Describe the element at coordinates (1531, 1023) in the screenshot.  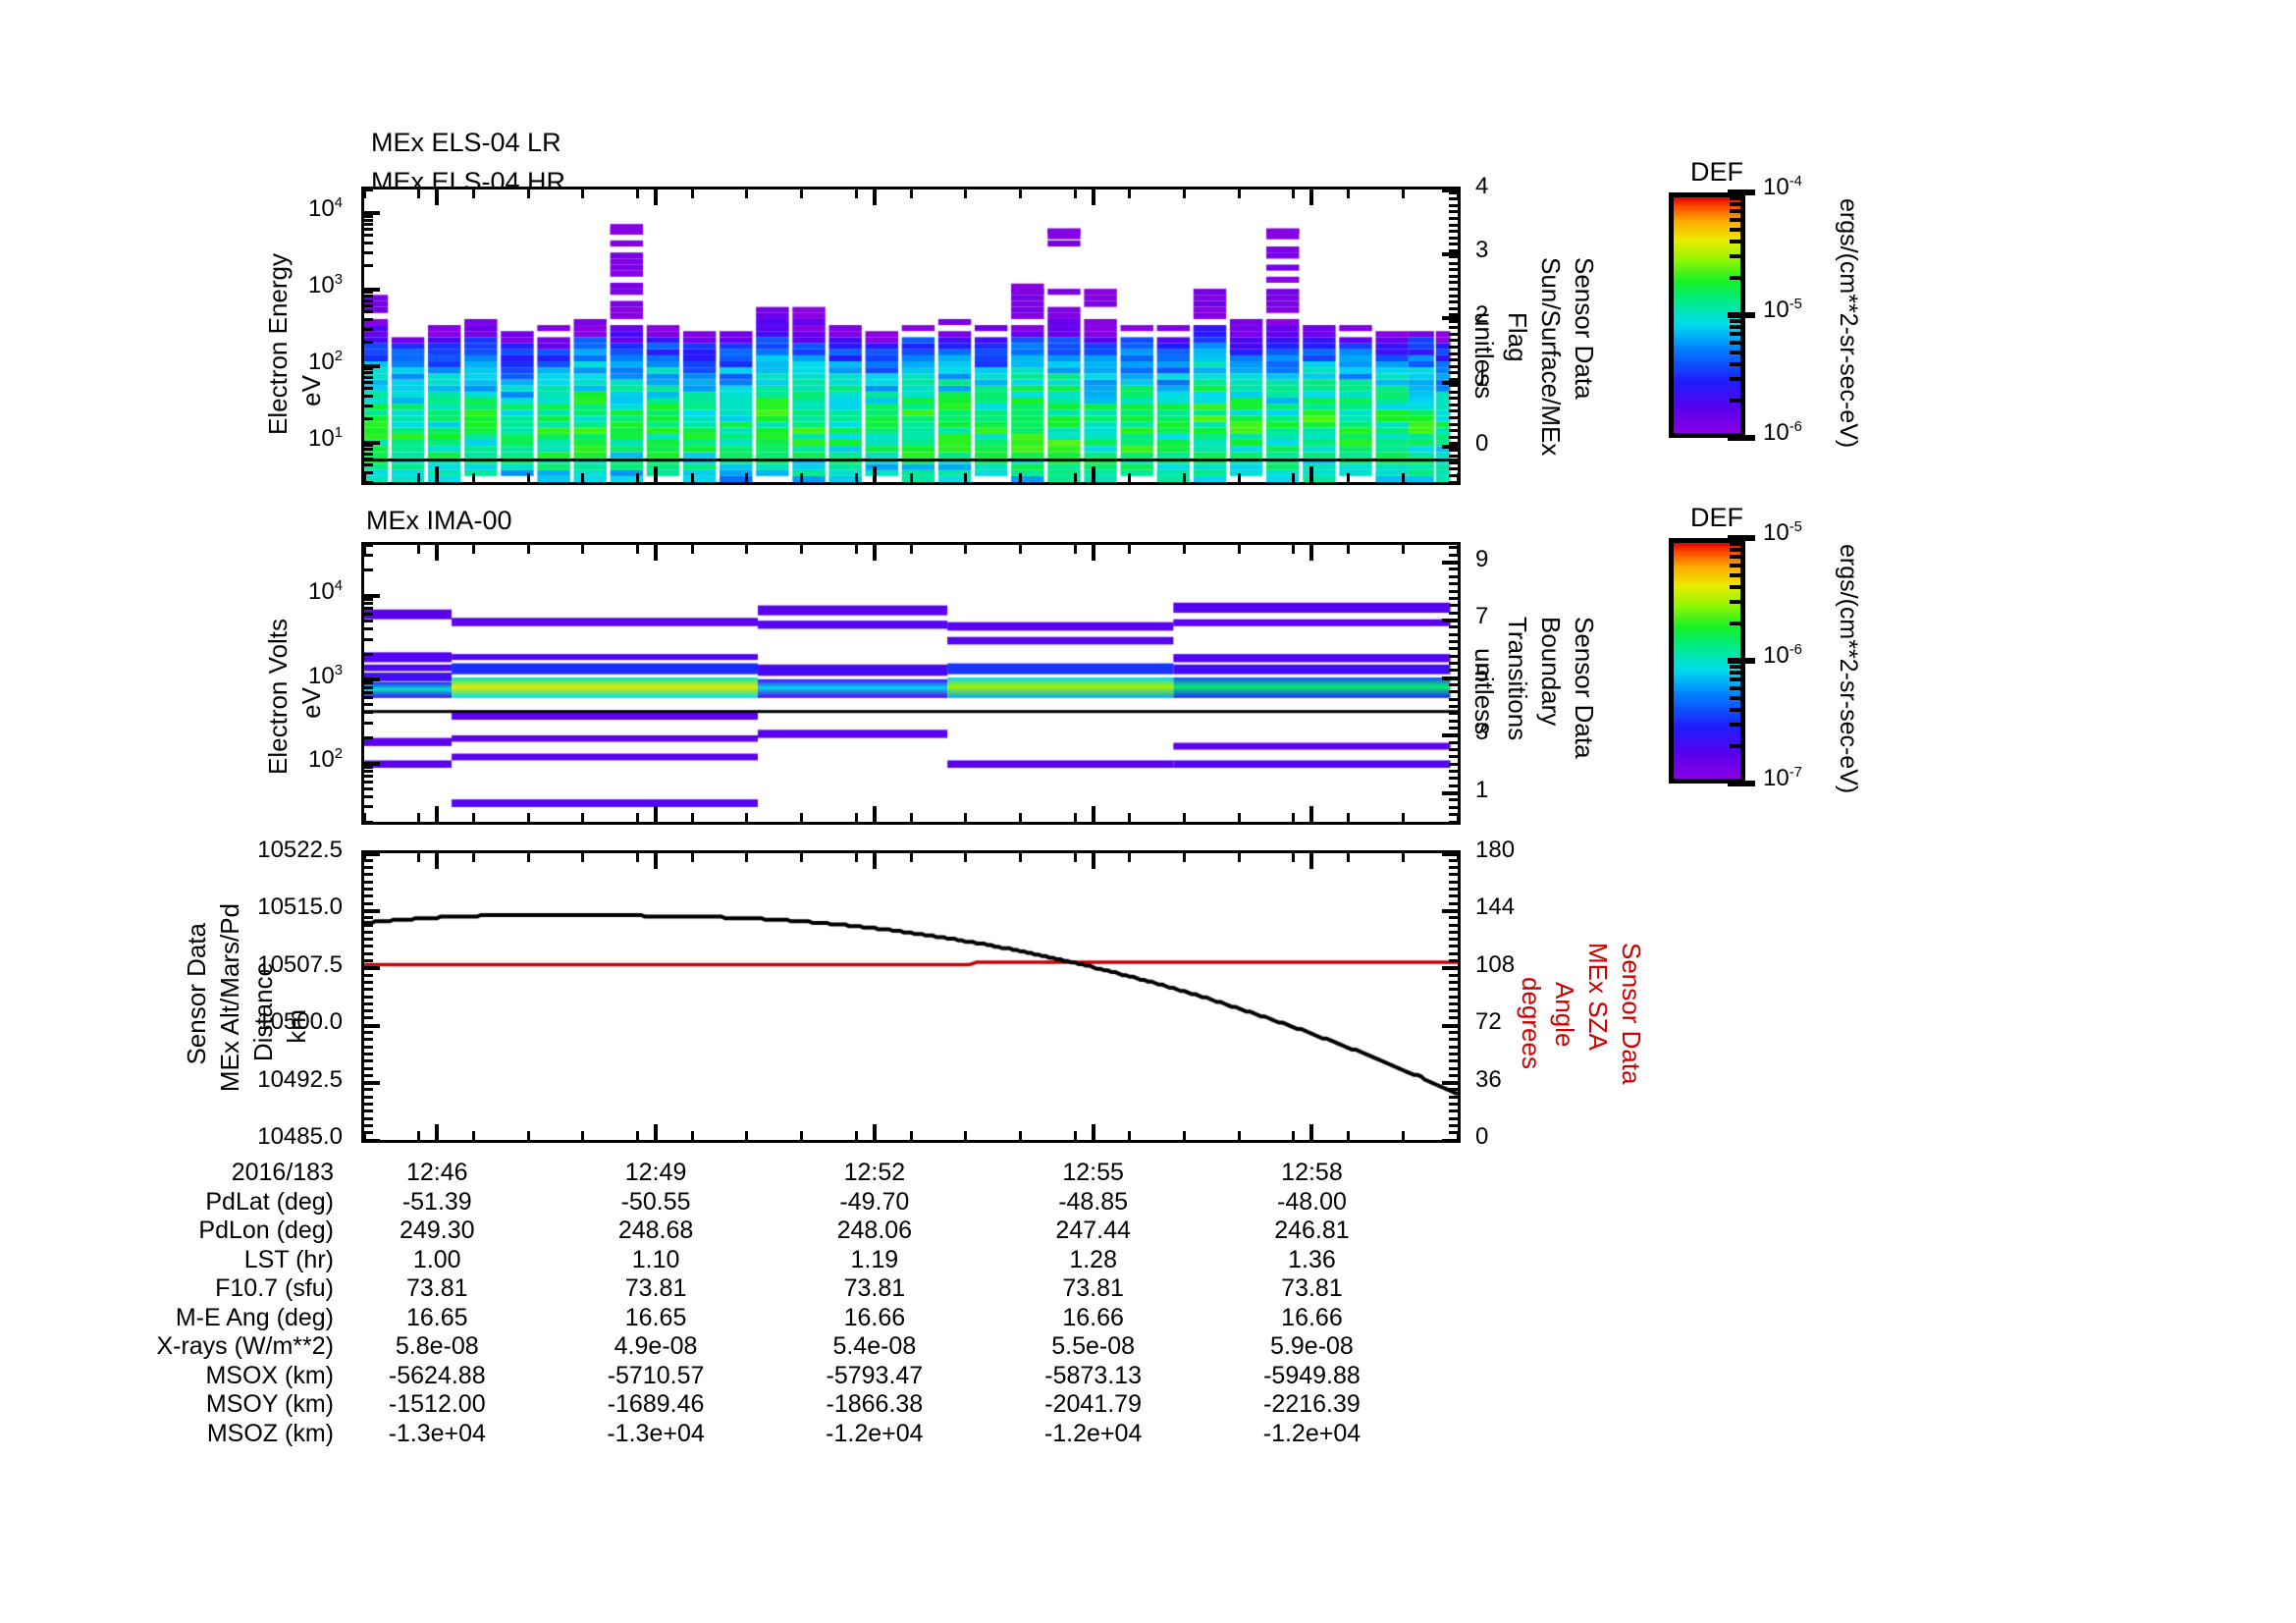
I see `sza-ylabel-right-line4: degrees` at that location.